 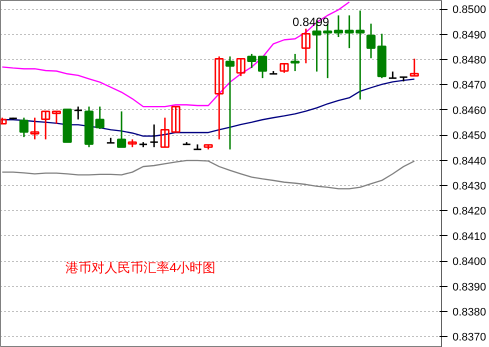 I want to click on y-tick-label: 0.8480, so click(x=469, y=60).